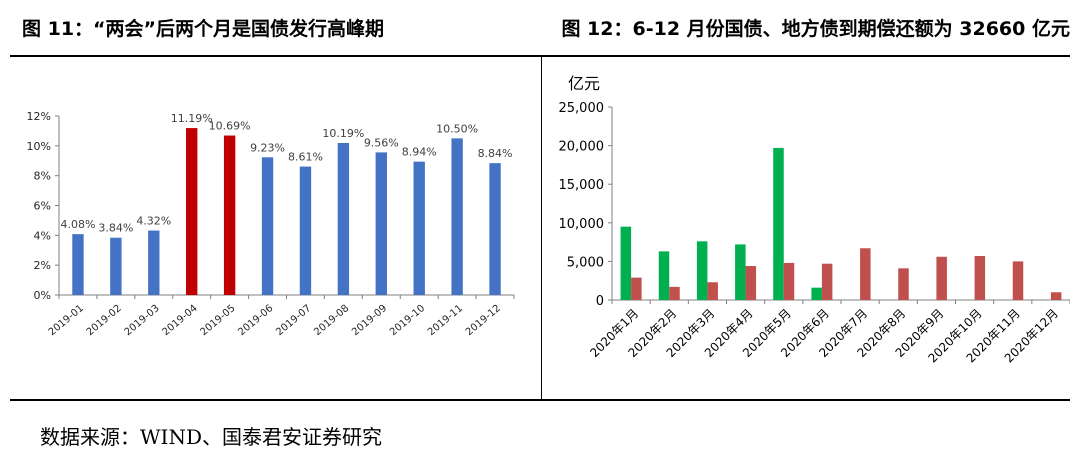 Image resolution: width=1080 pixels, height=458 pixels. I want to click on x-tick-label: 2019-12, so click(483, 320).